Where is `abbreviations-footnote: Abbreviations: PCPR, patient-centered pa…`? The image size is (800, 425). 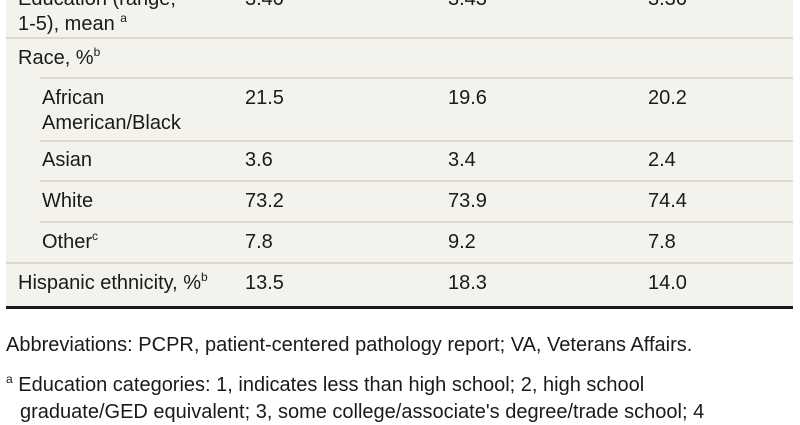 abbreviations-footnote: Abbreviations: PCPR, patient-centered pa… is located at coordinates (349, 345).